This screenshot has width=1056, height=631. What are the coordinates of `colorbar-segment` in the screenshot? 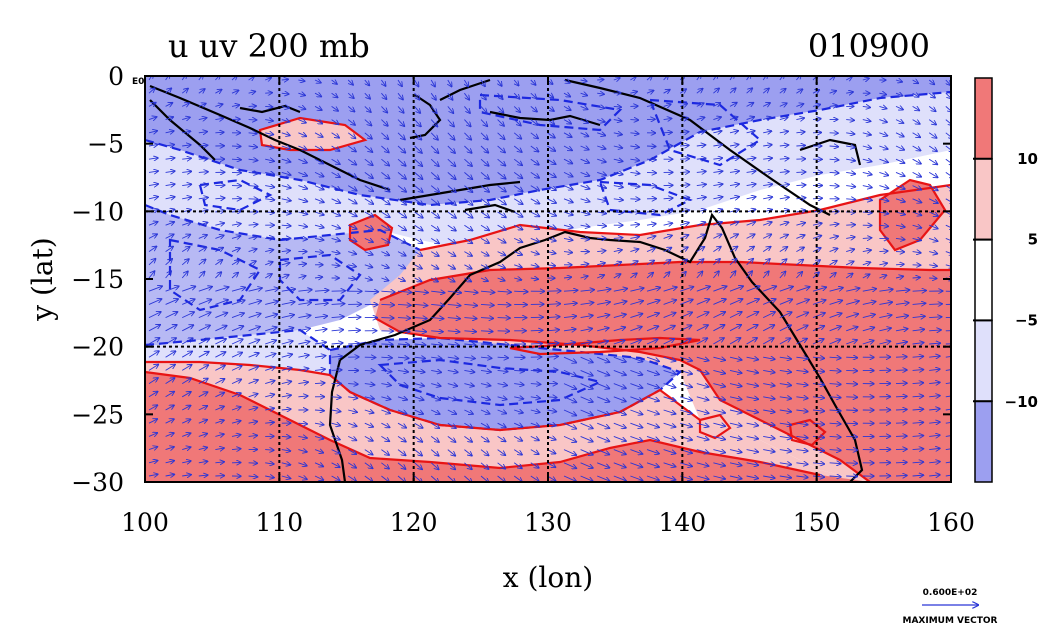 It's located at (983, 199).